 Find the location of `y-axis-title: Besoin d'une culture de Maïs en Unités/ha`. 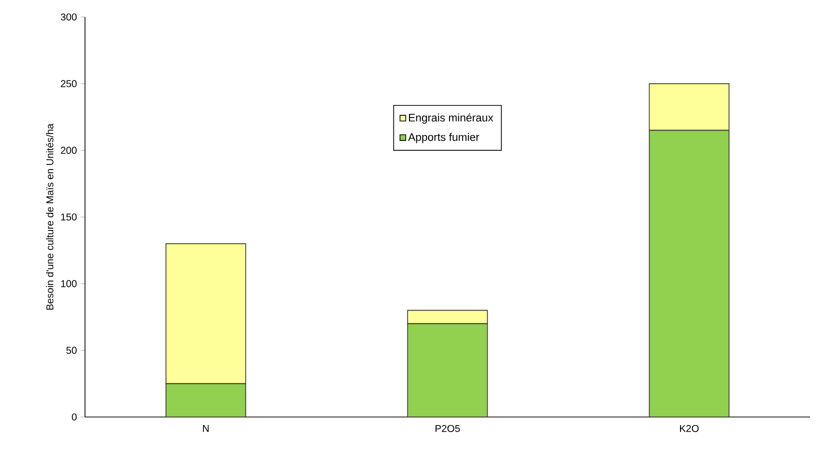

y-axis-title: Besoin d'une culture de Maïs en Unités/ha is located at coordinates (50, 217).